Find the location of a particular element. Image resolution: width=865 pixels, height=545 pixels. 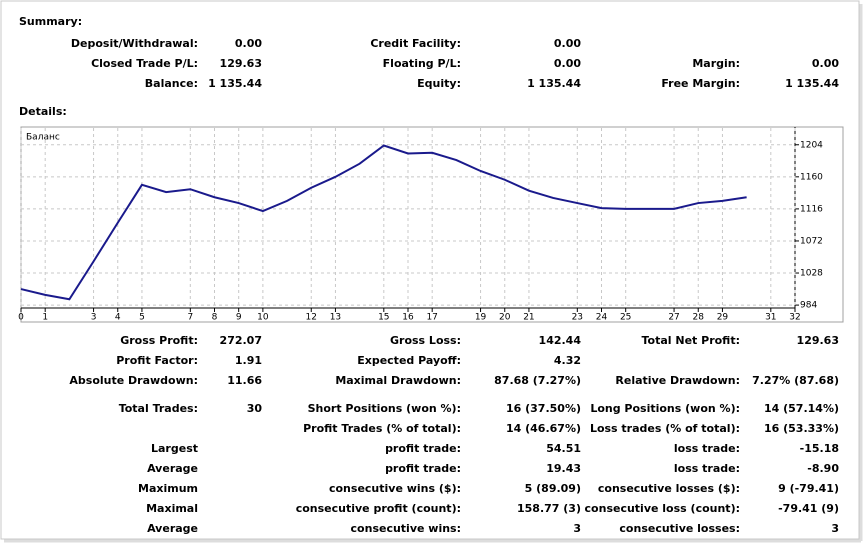

x-tick-label: 19 is located at coordinates (481, 318).